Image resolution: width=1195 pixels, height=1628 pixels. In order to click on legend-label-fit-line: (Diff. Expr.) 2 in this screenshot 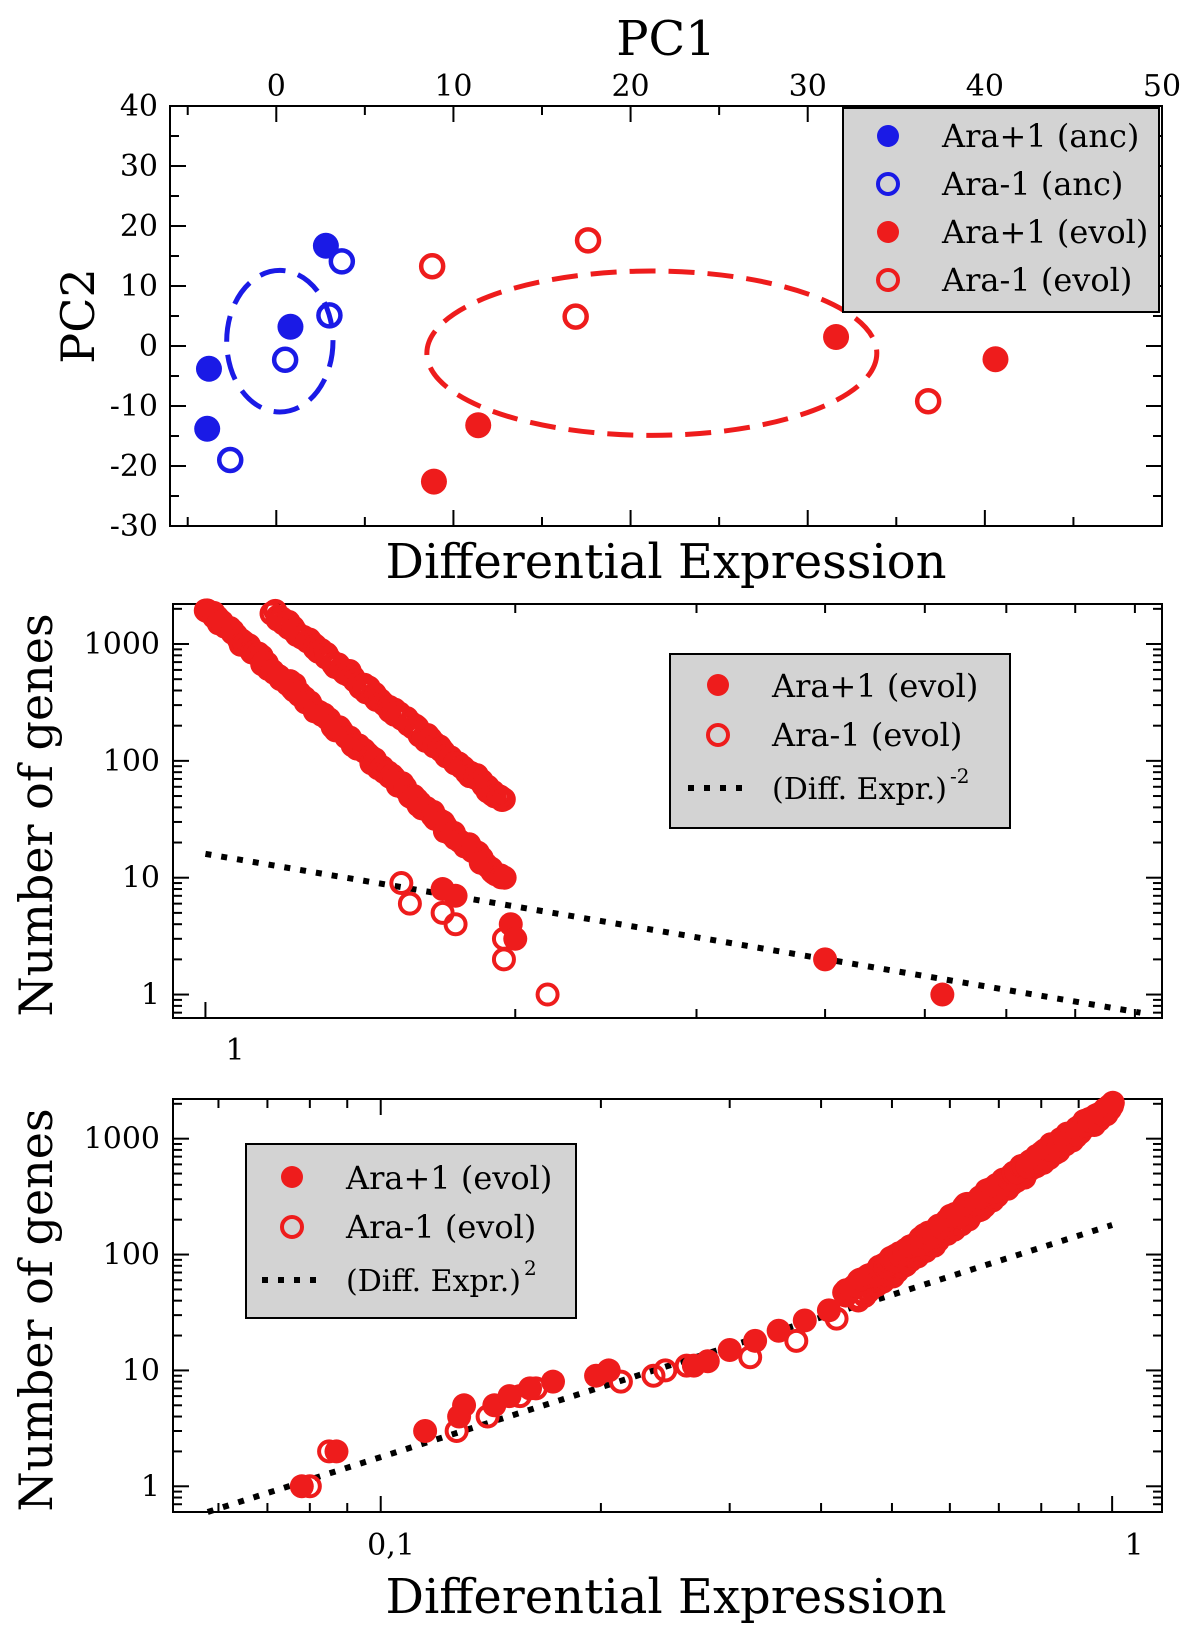, I will do `click(441, 1277)`.